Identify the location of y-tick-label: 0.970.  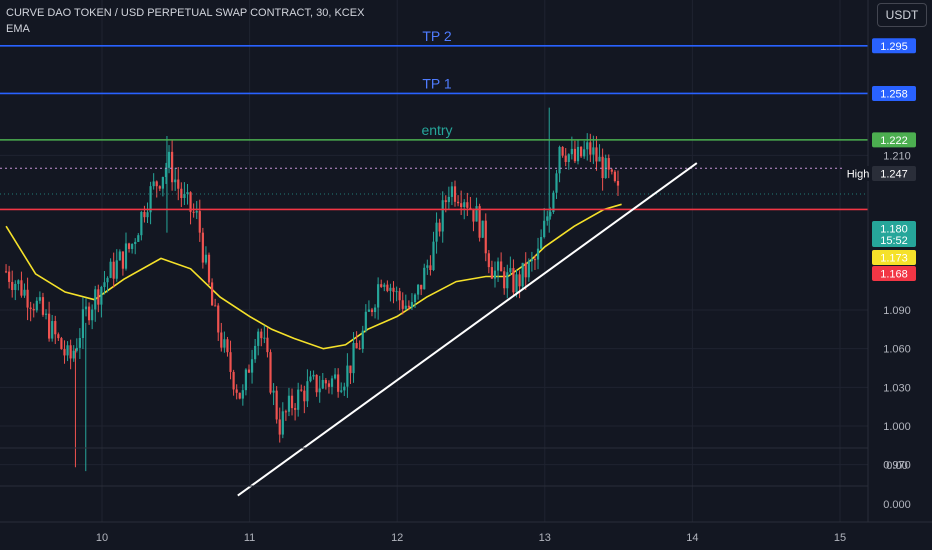
(897, 466).